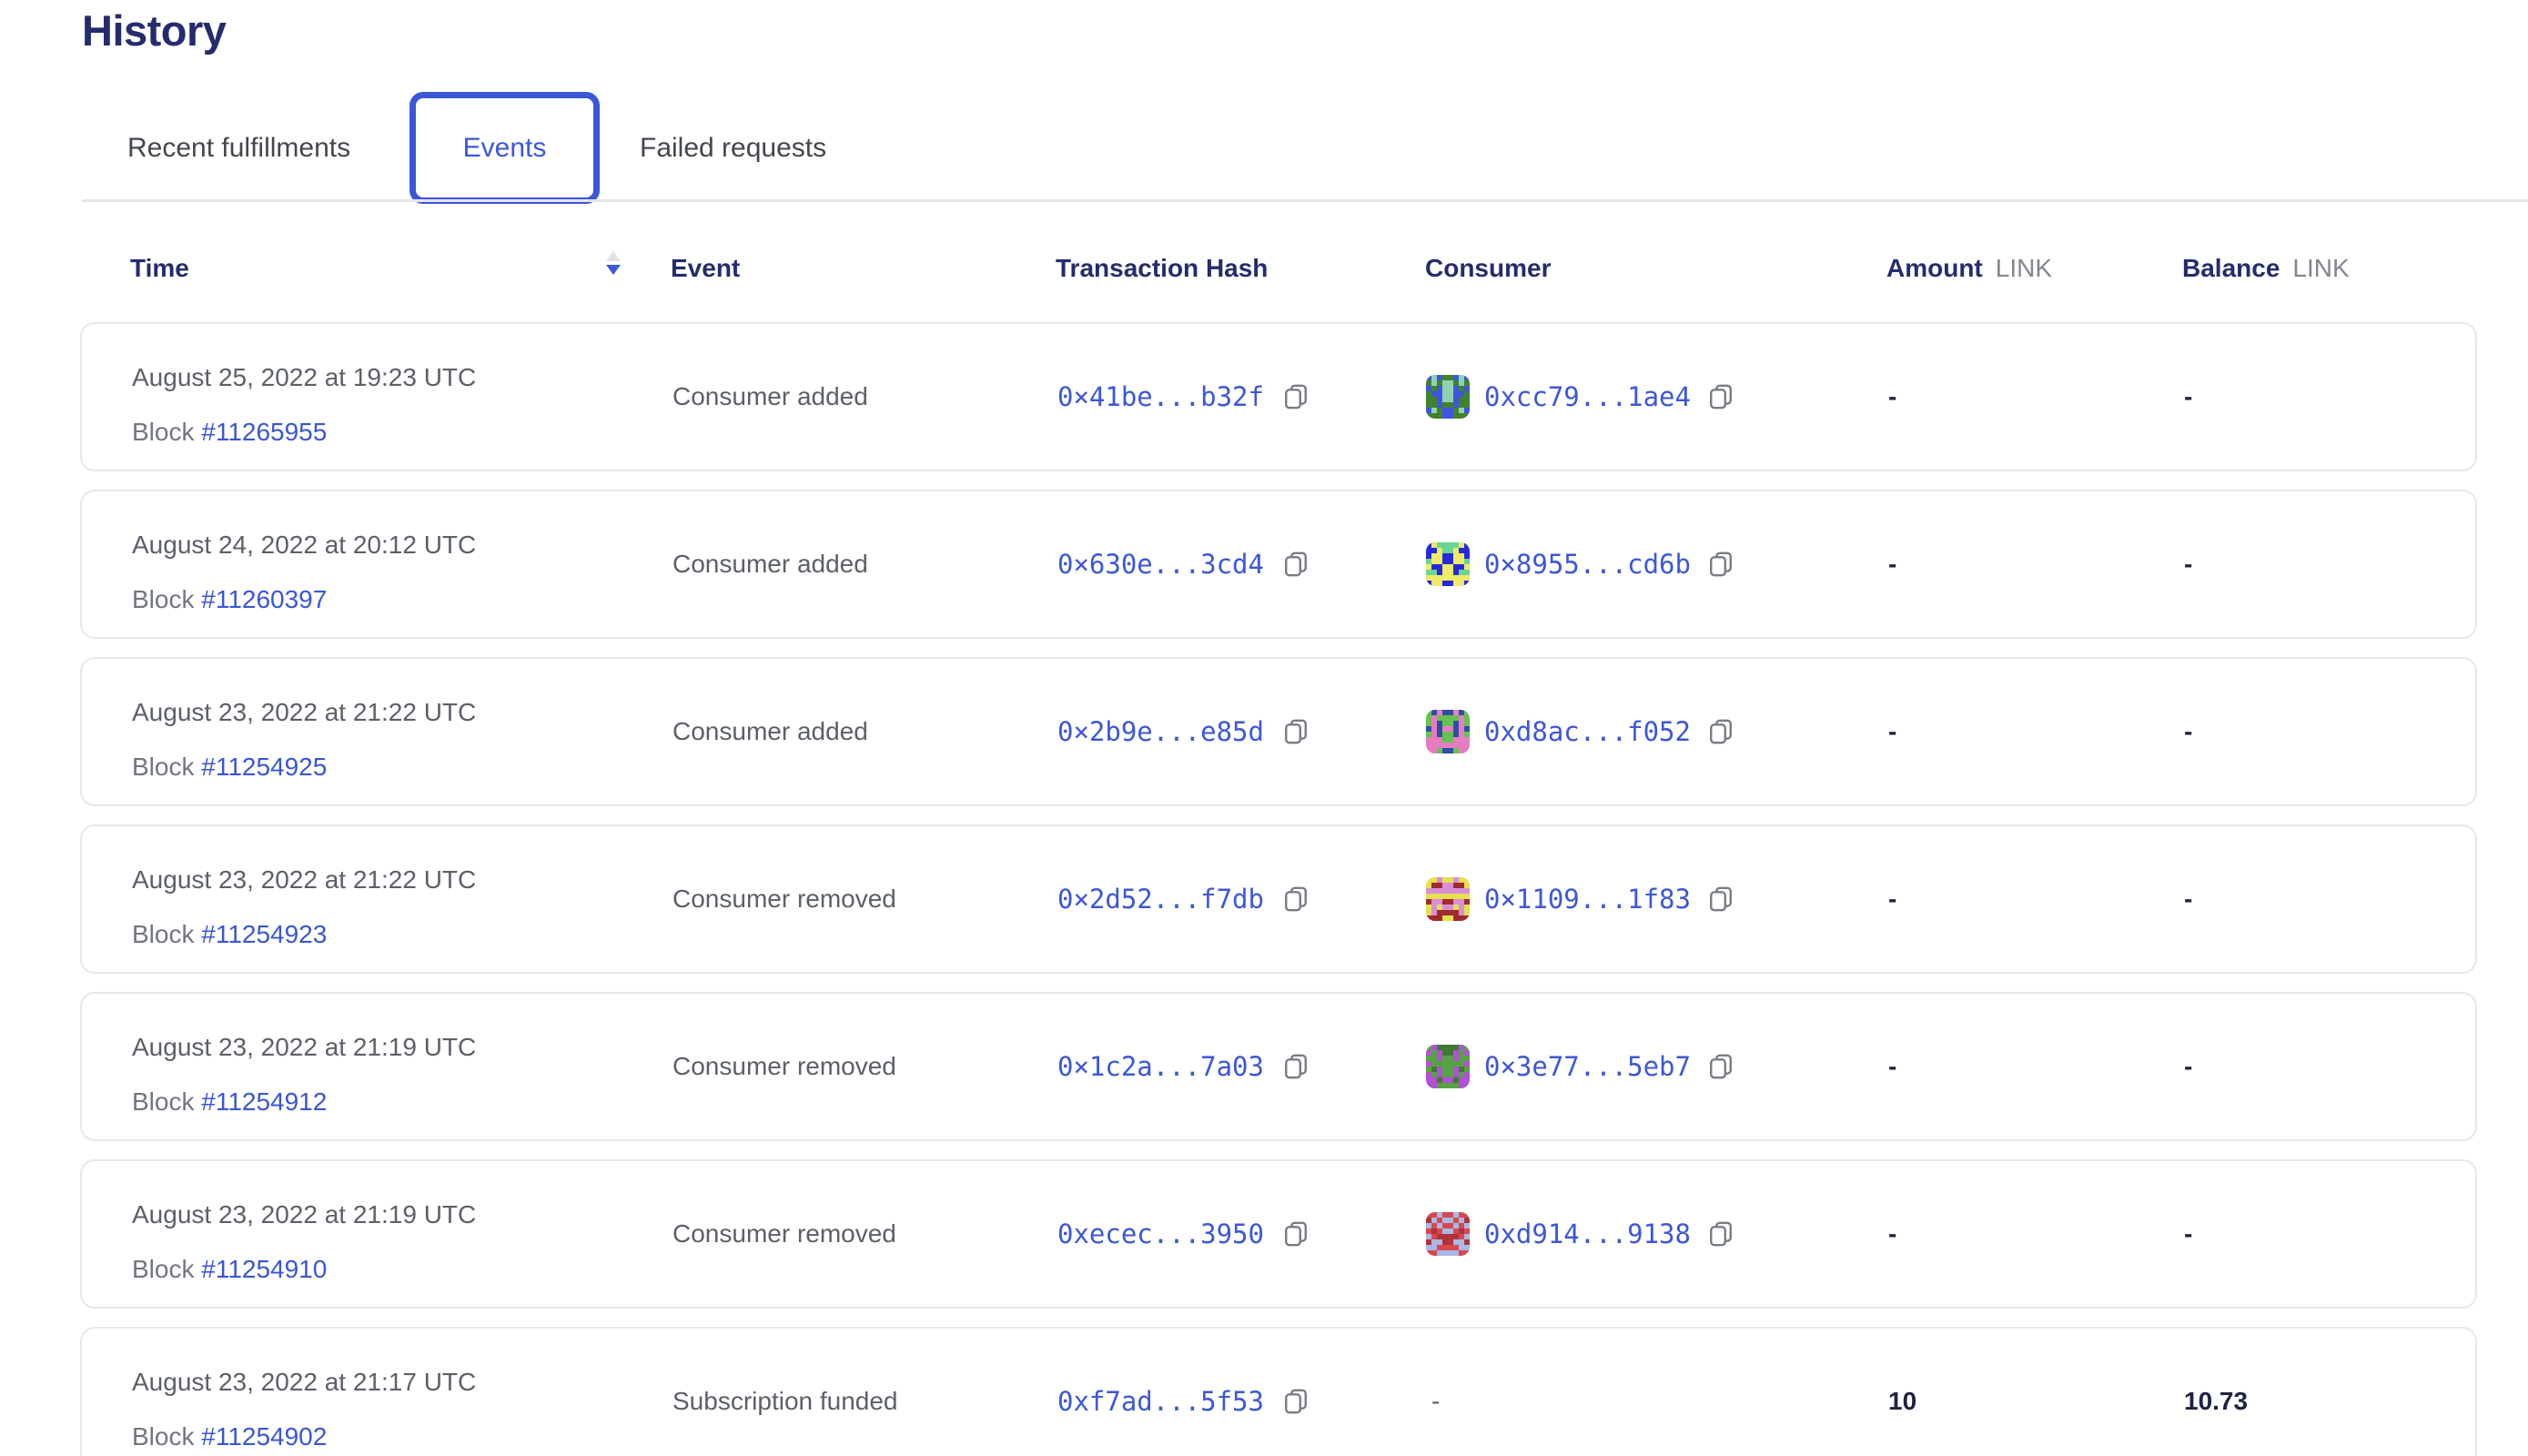 The height and width of the screenshot is (1456, 2528). Describe the element at coordinates (264, 1437) in the screenshot. I see `block-number-link: #11254902` at that location.